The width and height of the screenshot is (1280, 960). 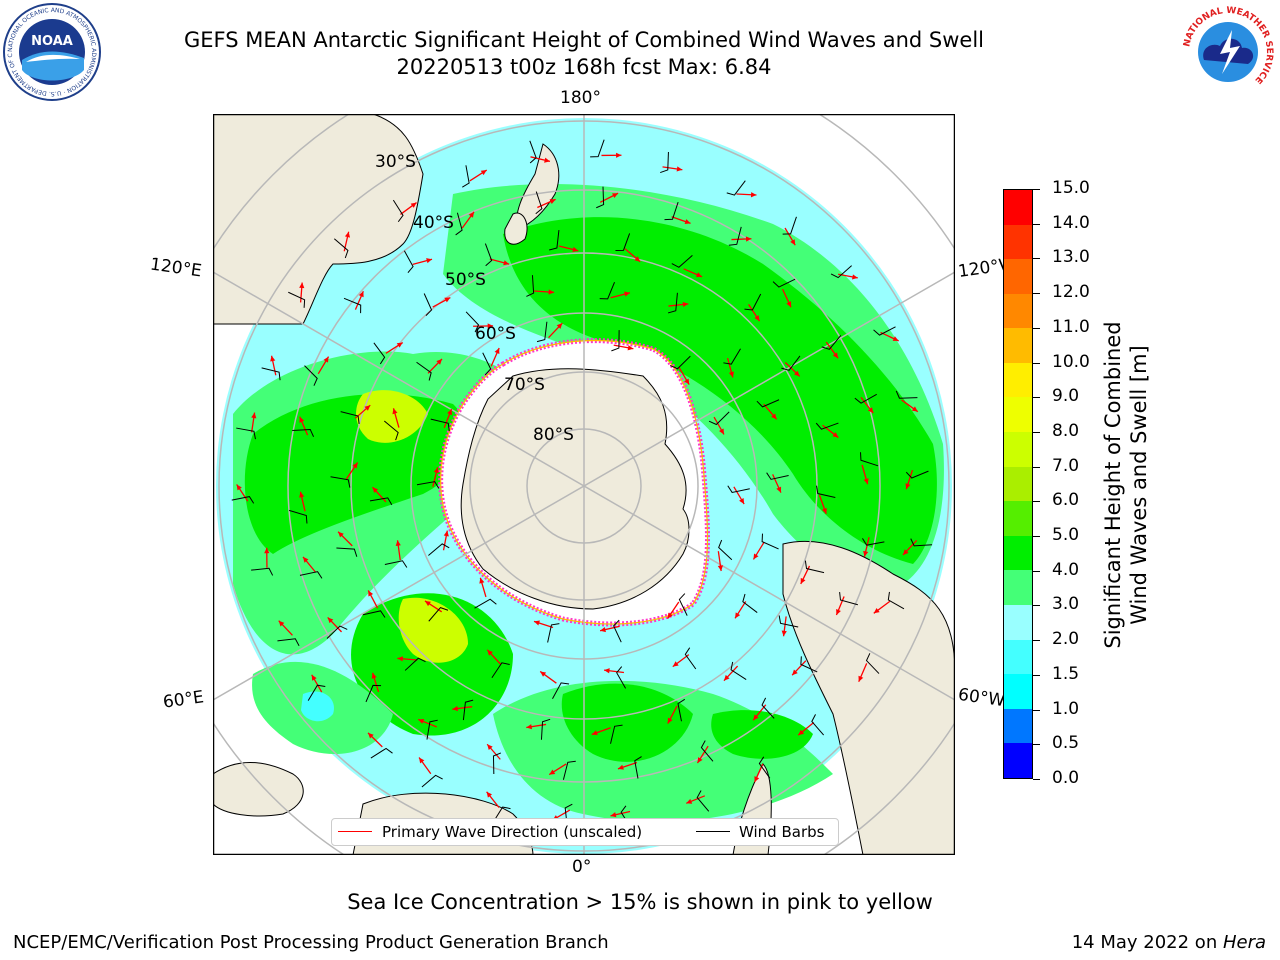 What do you see at coordinates (1071, 326) in the screenshot?
I see `colorbar-tick-label: 11.0` at bounding box center [1071, 326].